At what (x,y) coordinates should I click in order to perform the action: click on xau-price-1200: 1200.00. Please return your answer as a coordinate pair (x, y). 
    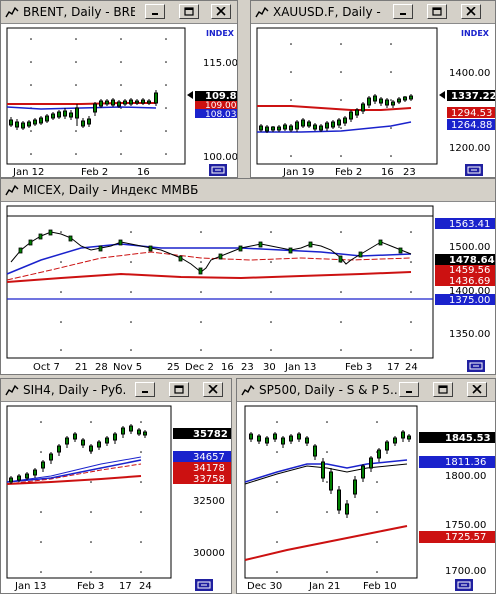
    Looking at the image, I should click on (469, 148).